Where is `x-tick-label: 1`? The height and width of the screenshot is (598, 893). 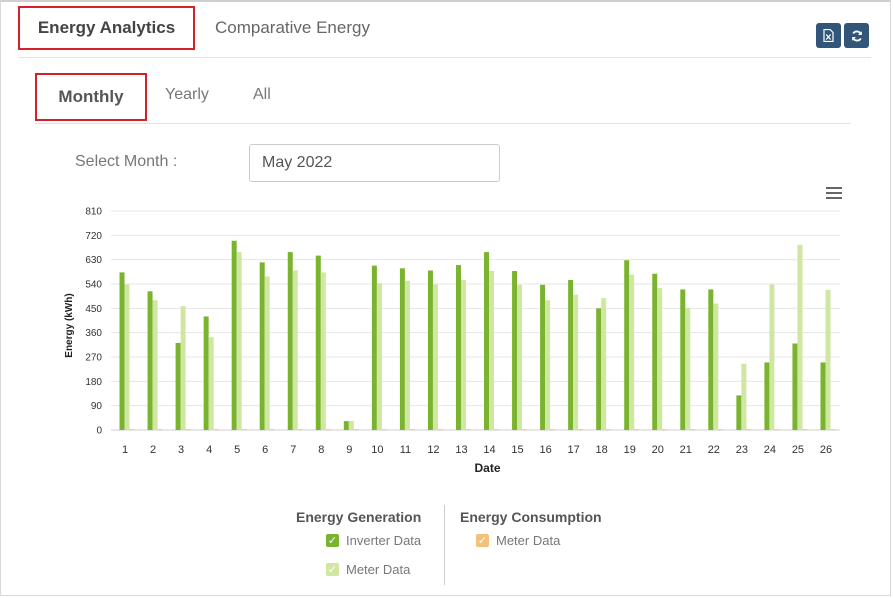
x-tick-label: 1 is located at coordinates (125, 450).